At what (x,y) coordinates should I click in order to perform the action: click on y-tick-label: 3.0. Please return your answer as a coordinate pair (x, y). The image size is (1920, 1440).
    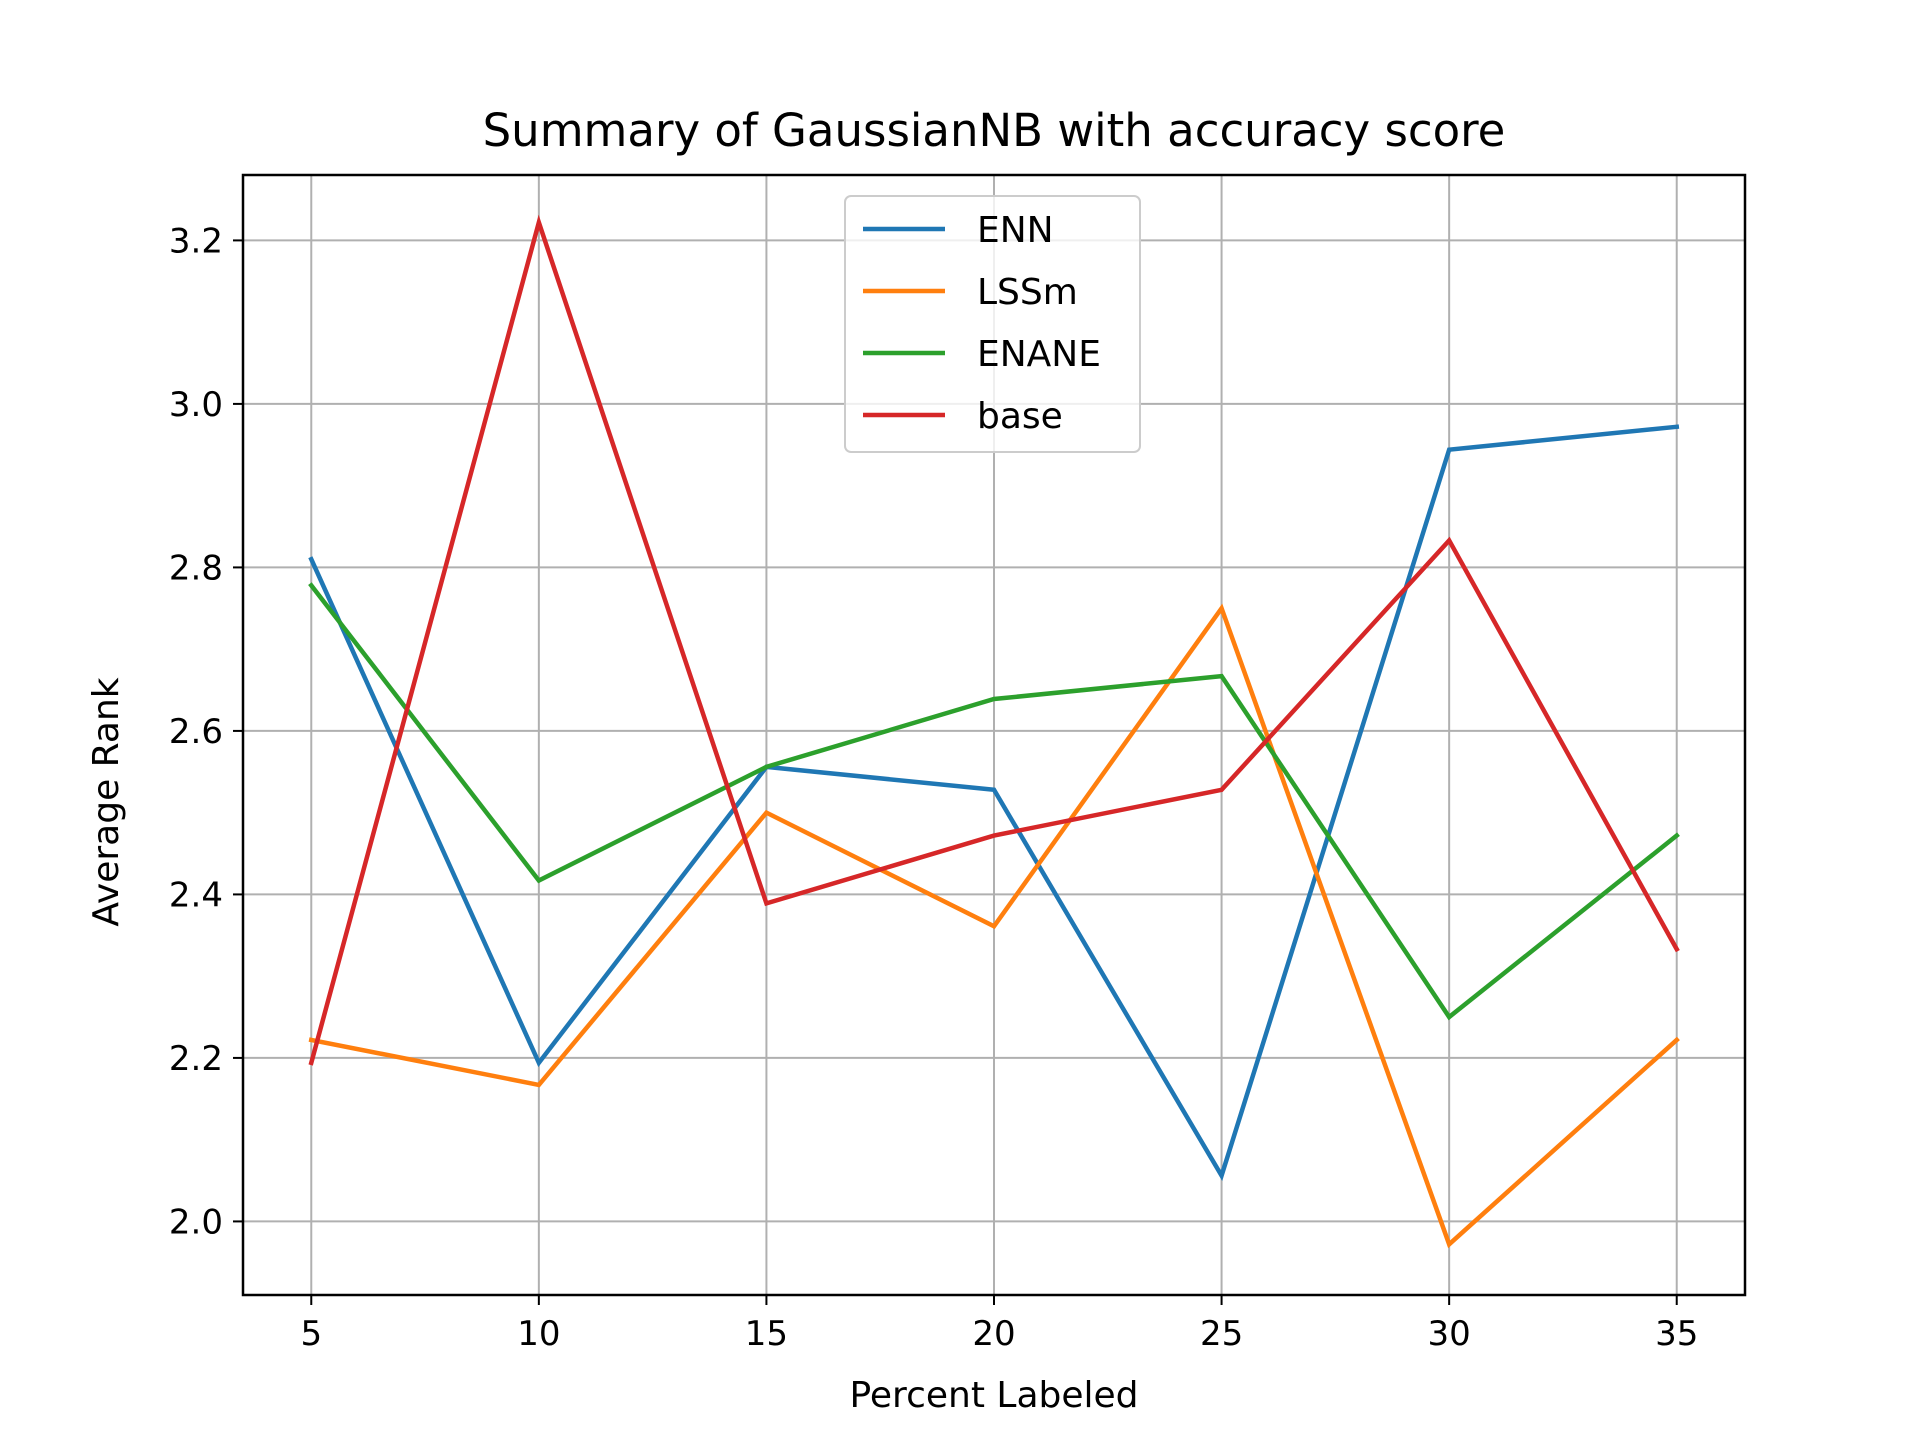
    Looking at the image, I should click on (196, 405).